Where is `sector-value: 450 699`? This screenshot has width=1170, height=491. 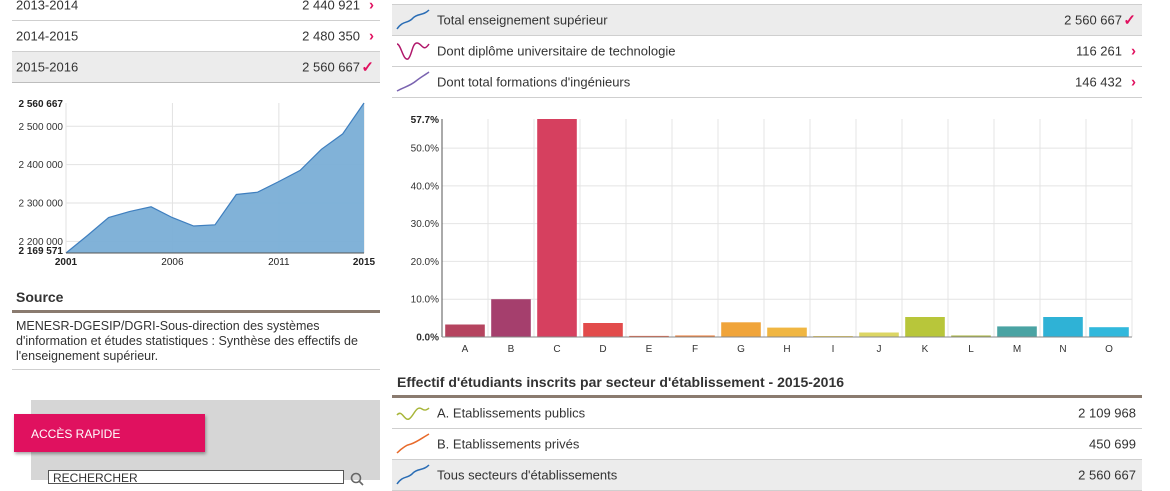 sector-value: 450 699 is located at coordinates (1112, 444).